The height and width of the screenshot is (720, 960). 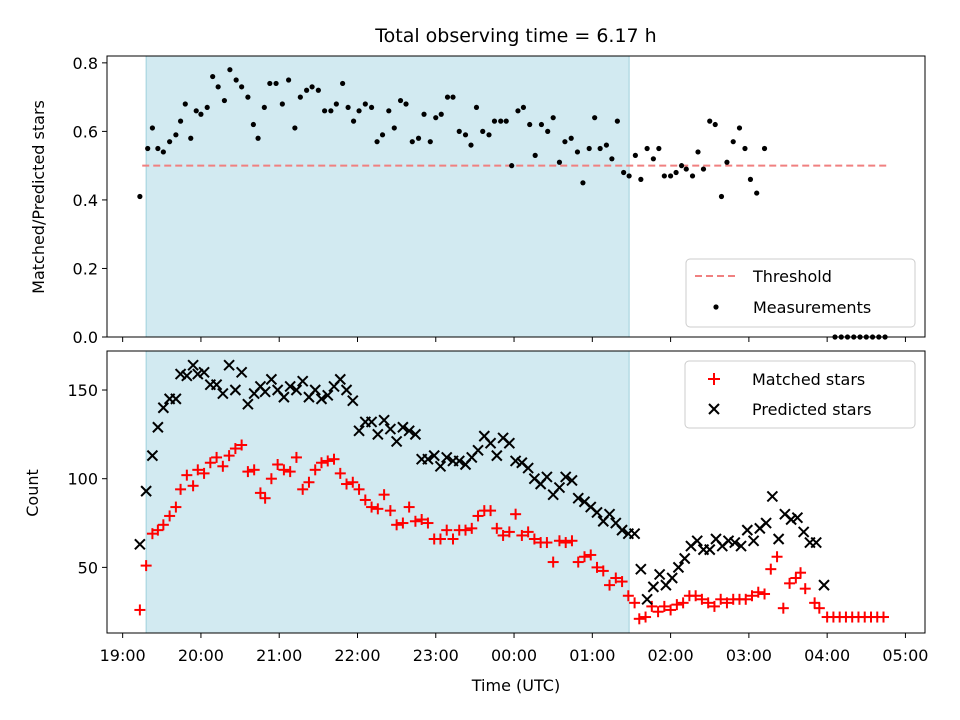 I want to click on bottom-x-tick-label: 19:00, so click(x=123, y=655).